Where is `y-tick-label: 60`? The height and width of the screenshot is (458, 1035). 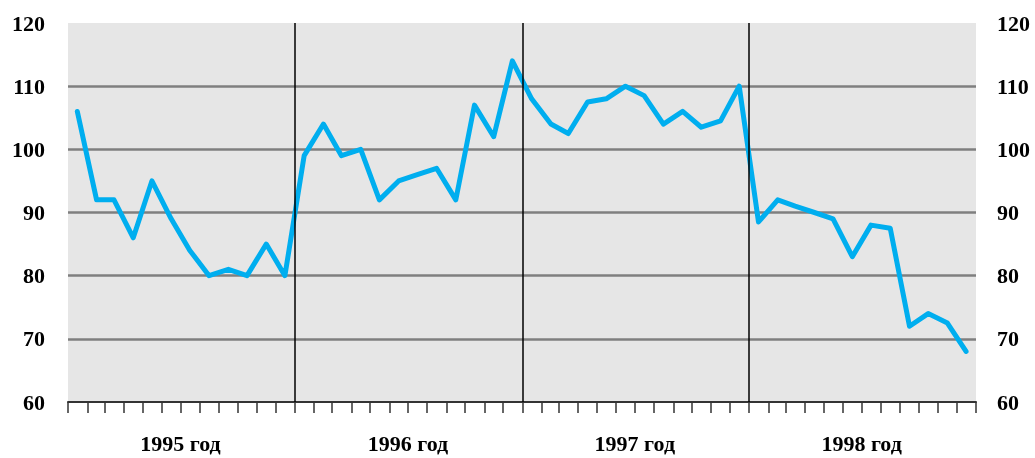
y-tick-label: 60 is located at coordinates (34, 402).